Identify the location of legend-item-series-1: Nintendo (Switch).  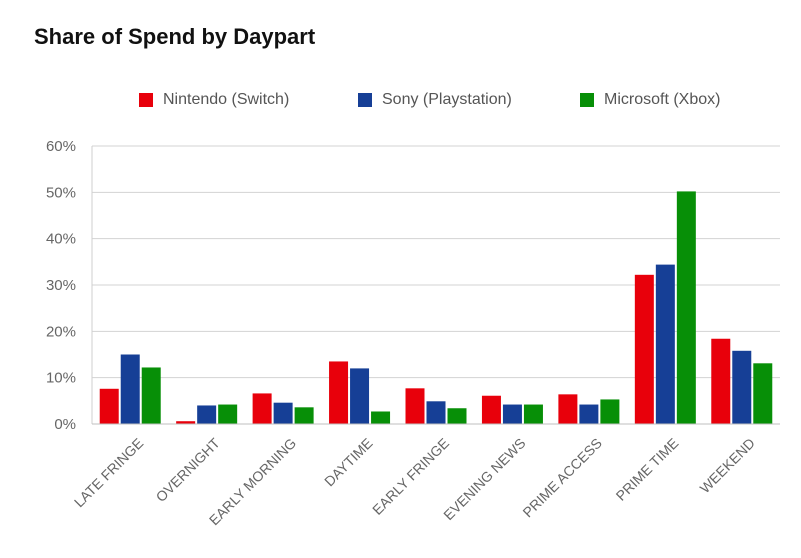
(214, 100).